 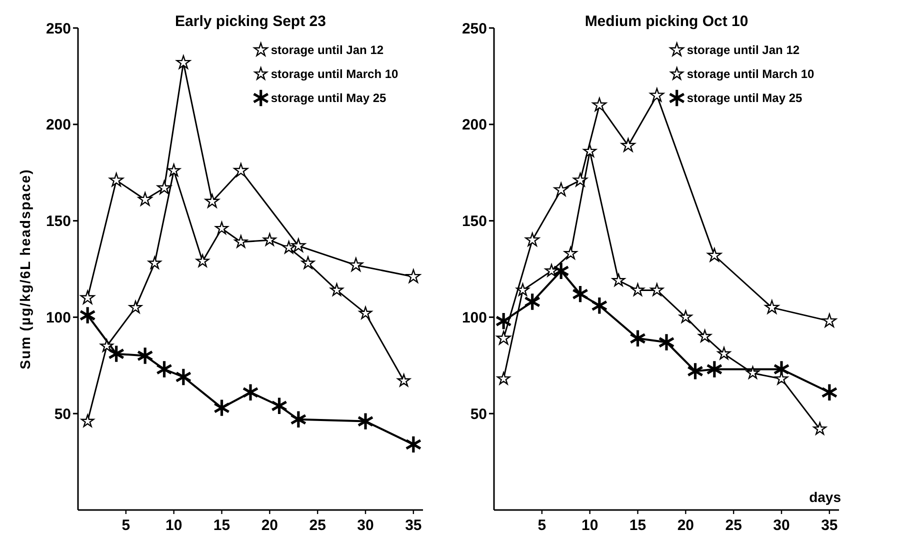 What do you see at coordinates (413, 525) in the screenshot?
I see `x-tick-label: 35` at bounding box center [413, 525].